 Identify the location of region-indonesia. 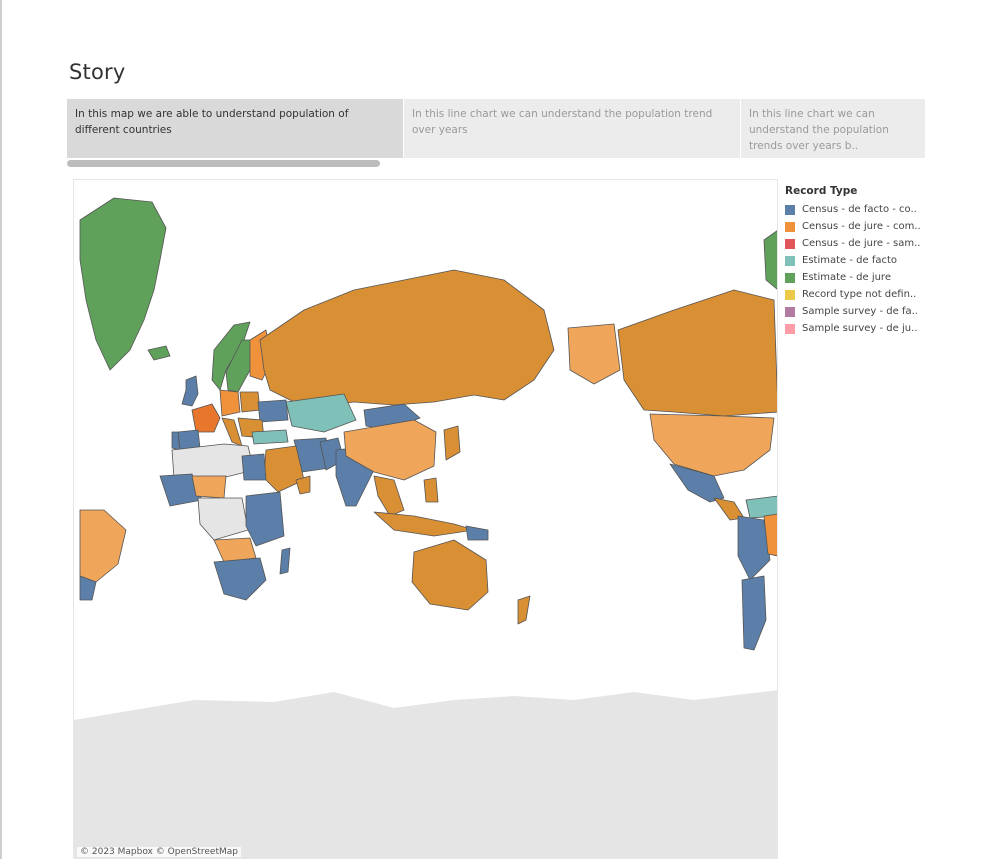
(424, 524).